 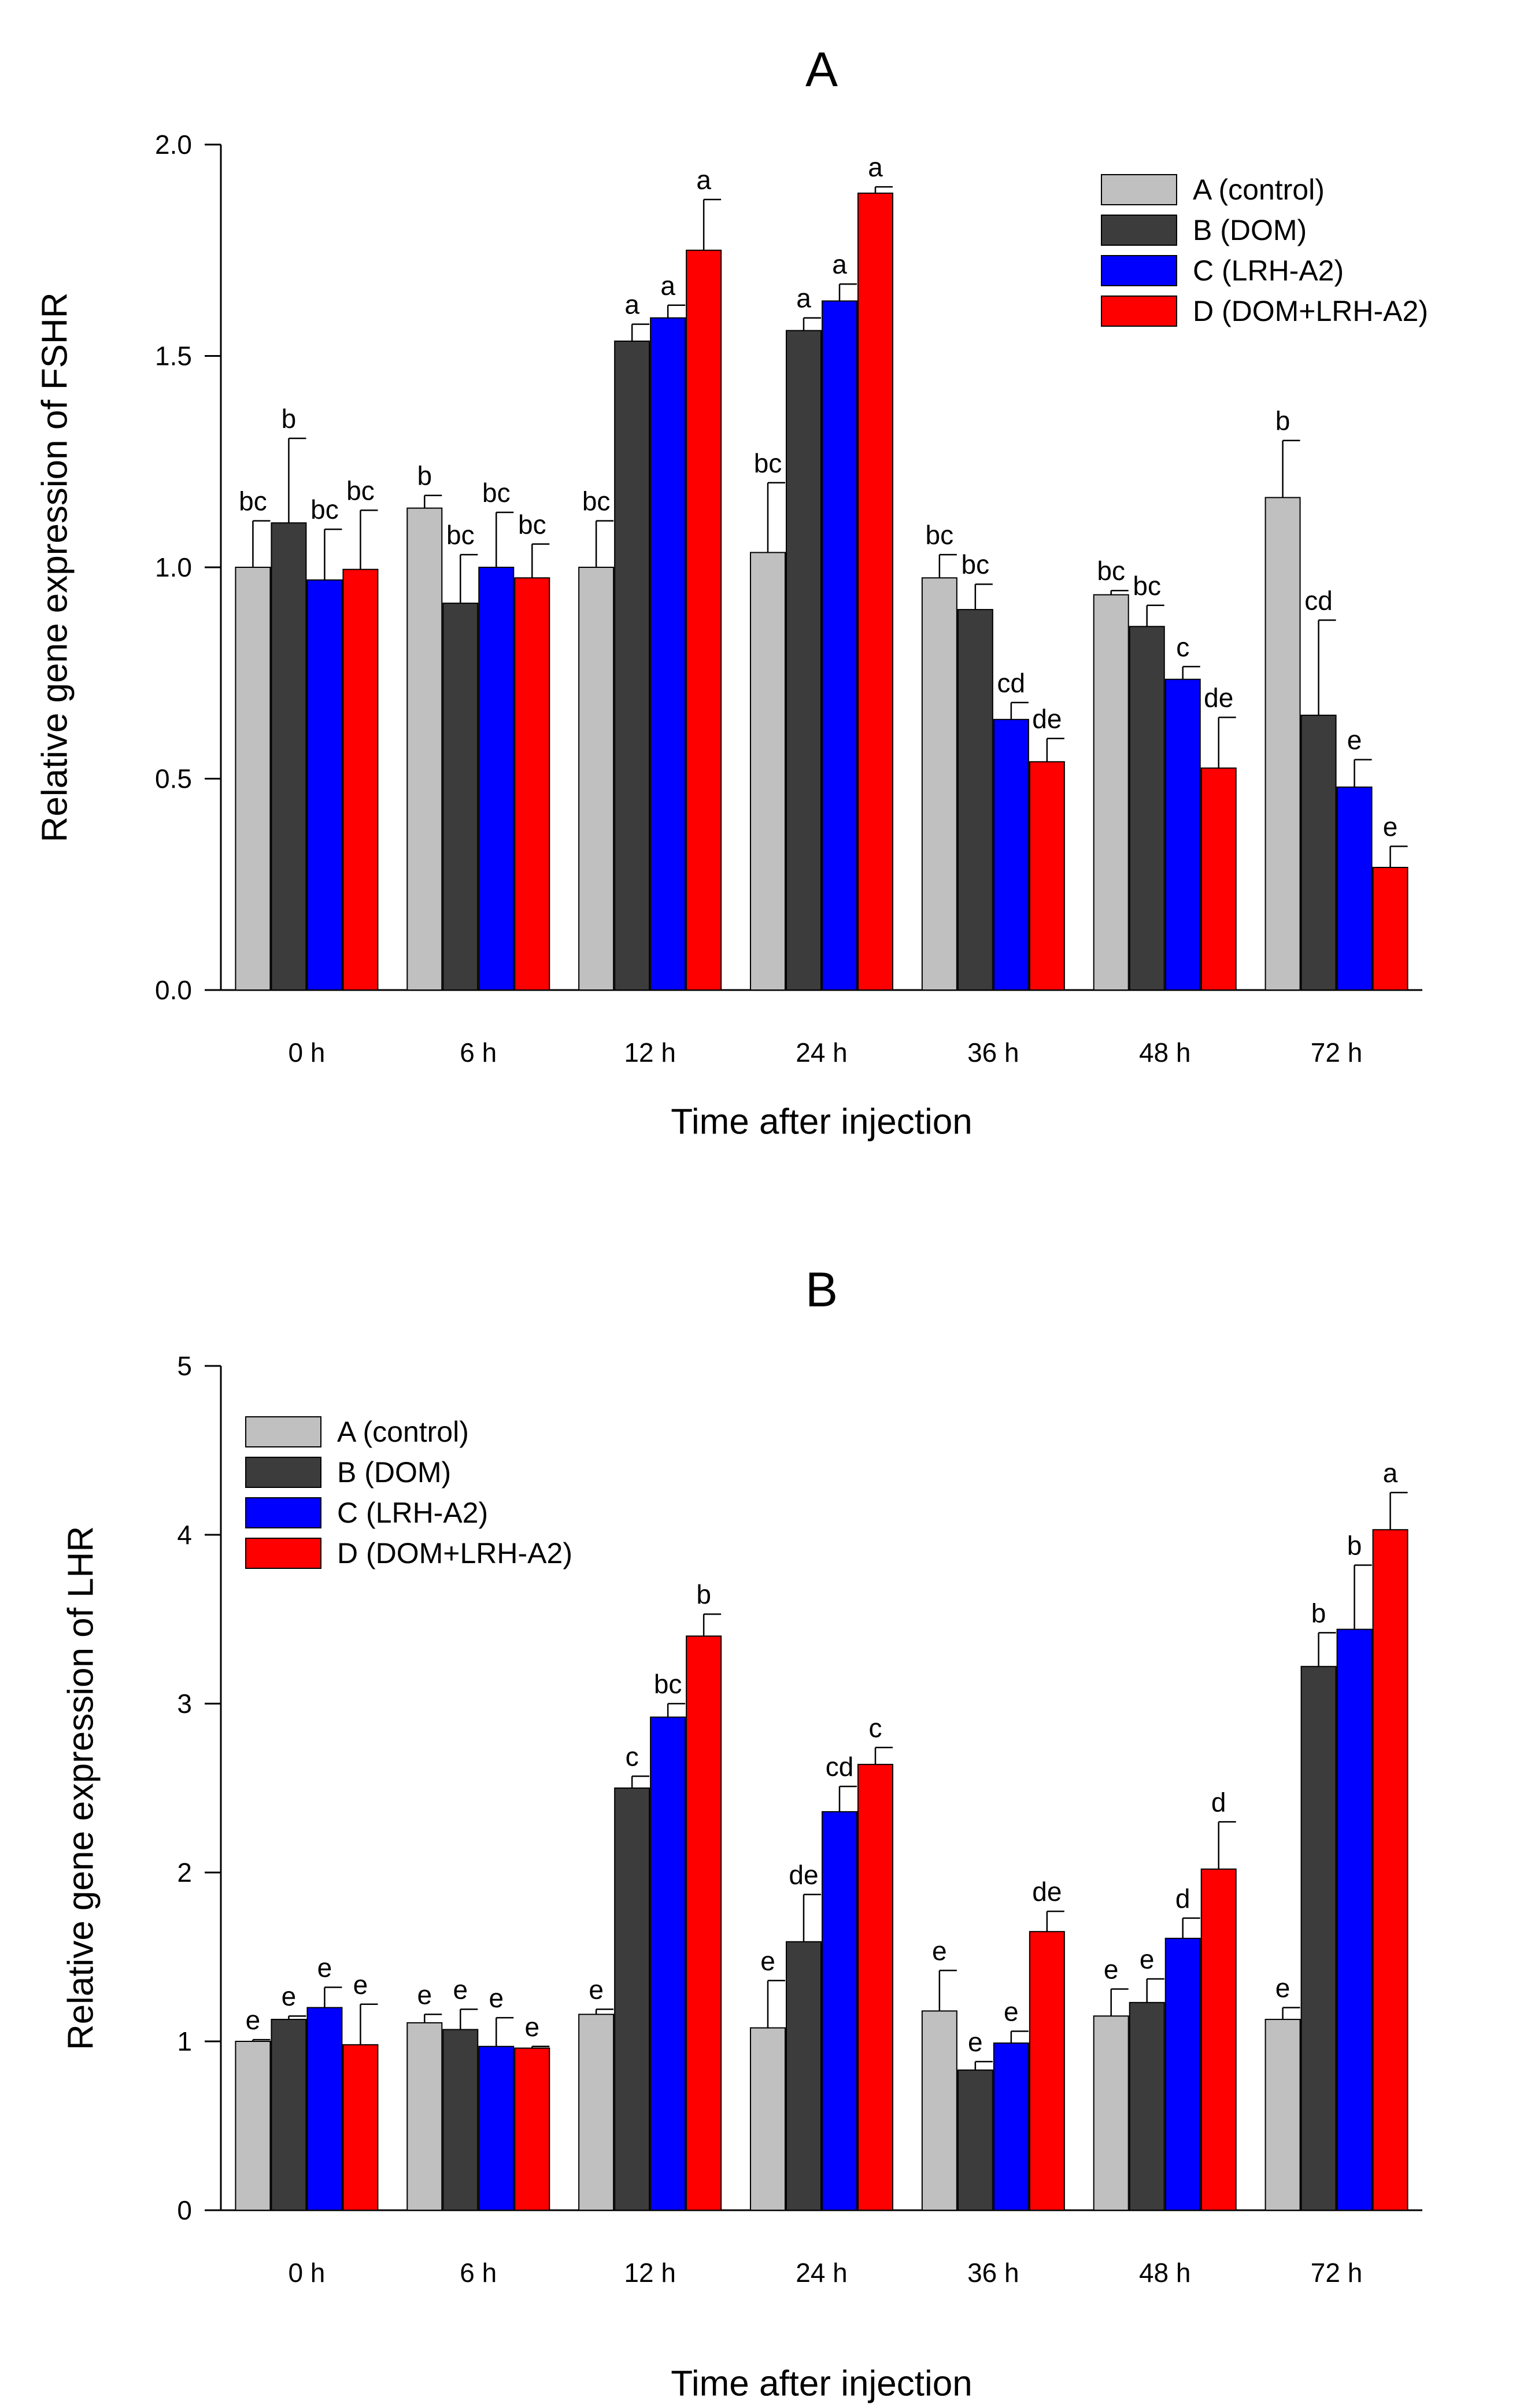 I want to click on legend-label: C (LRH-A2), so click(x=412, y=1513).